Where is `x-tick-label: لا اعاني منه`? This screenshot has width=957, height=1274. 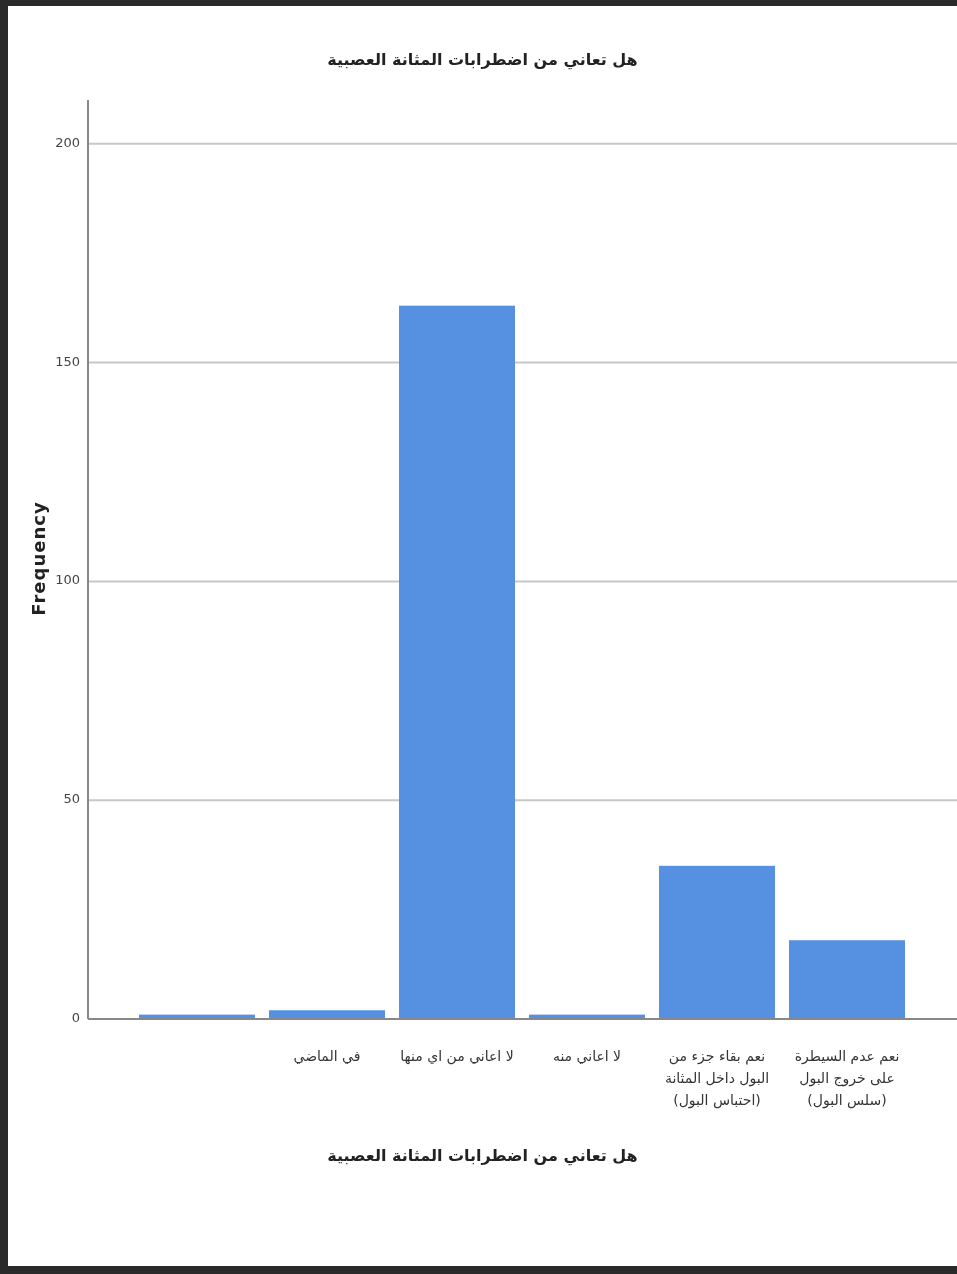
x-tick-label: لا اعاني منه is located at coordinates (587, 1056).